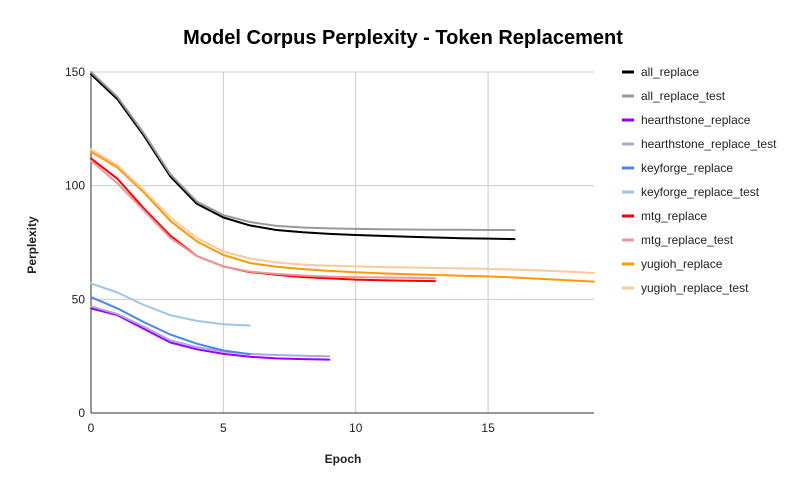 The image size is (805, 491). Describe the element at coordinates (79, 299) in the screenshot. I see `y-tick-label: 50` at that location.